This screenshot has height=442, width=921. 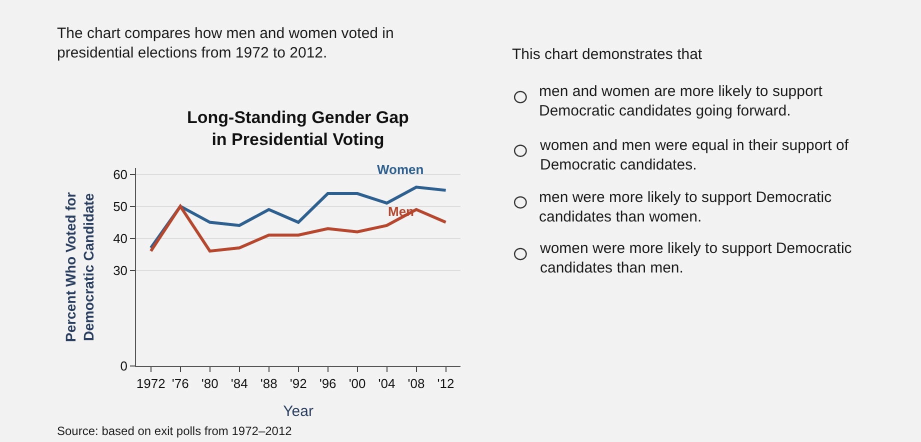 What do you see at coordinates (239, 383) in the screenshot?
I see `x-tick-label: '84` at bounding box center [239, 383].